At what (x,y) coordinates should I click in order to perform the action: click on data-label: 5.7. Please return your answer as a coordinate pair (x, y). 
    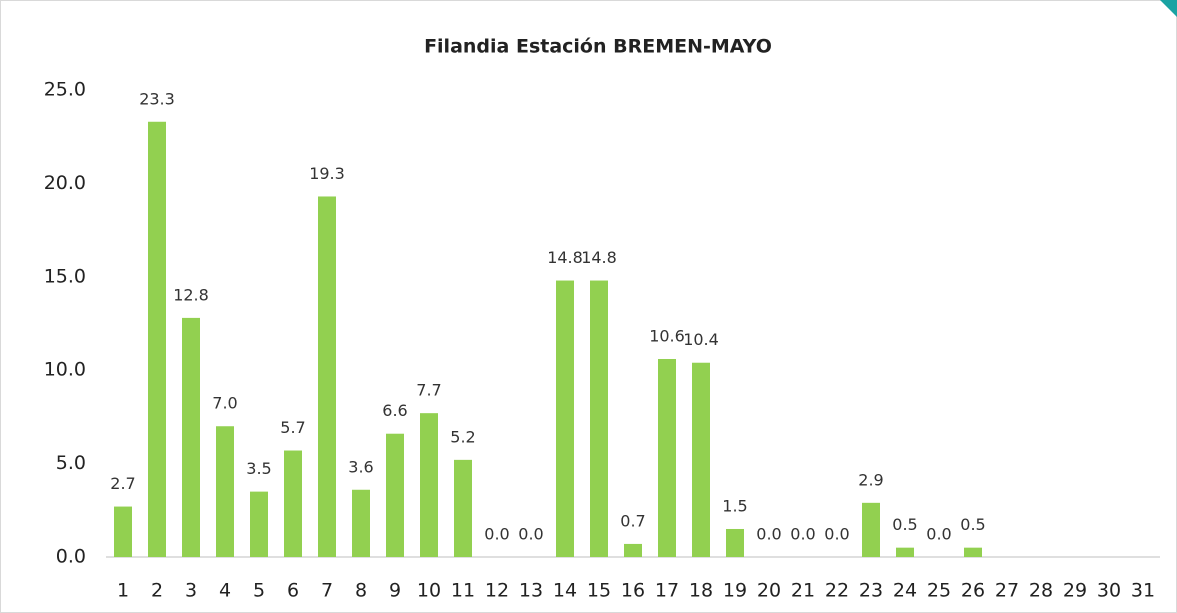
    Looking at the image, I should click on (292, 427).